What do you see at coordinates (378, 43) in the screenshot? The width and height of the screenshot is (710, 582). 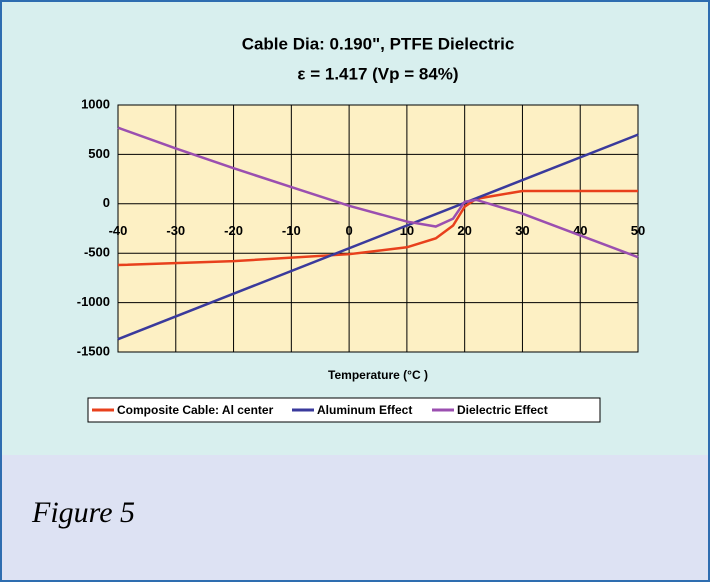 I see `chart-title: Cable Dia: 0.190", PTFE Dielectric` at bounding box center [378, 43].